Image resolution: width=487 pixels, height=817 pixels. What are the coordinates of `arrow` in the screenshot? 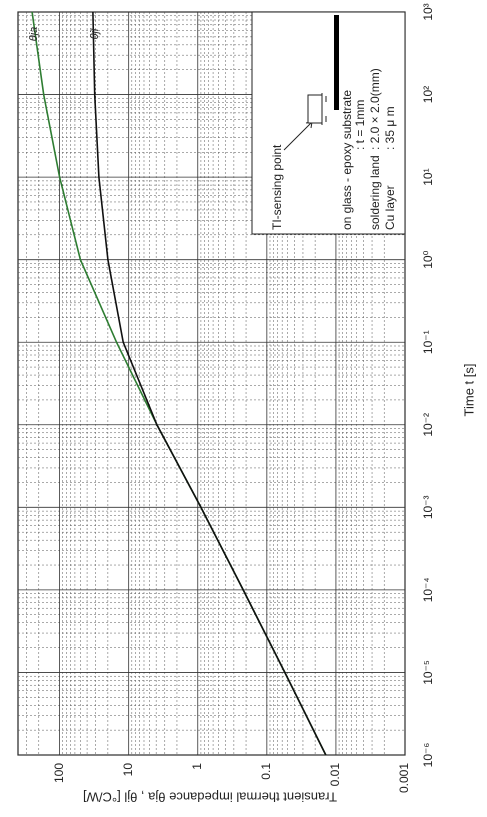 It's located at (298, 136).